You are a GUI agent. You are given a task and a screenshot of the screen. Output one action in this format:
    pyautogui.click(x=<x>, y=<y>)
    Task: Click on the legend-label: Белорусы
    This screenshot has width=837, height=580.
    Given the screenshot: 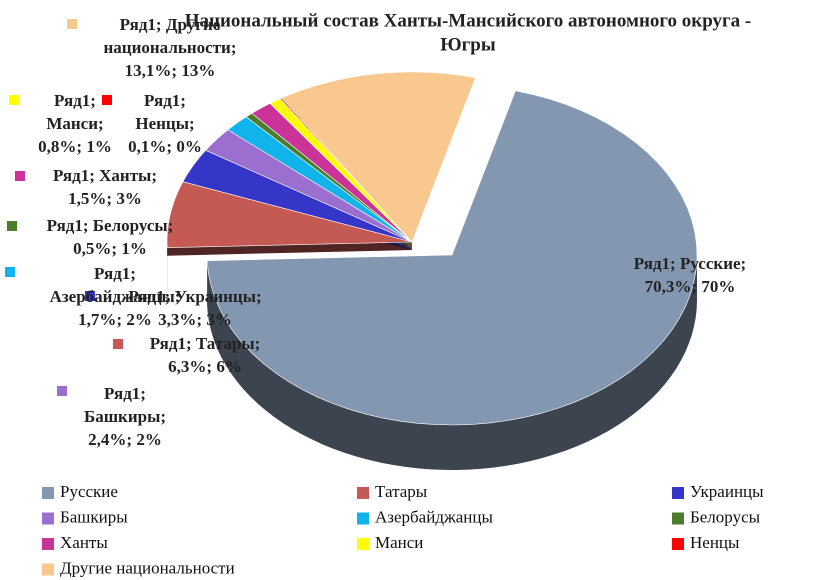 What is the action you would take?
    pyautogui.click(x=725, y=516)
    